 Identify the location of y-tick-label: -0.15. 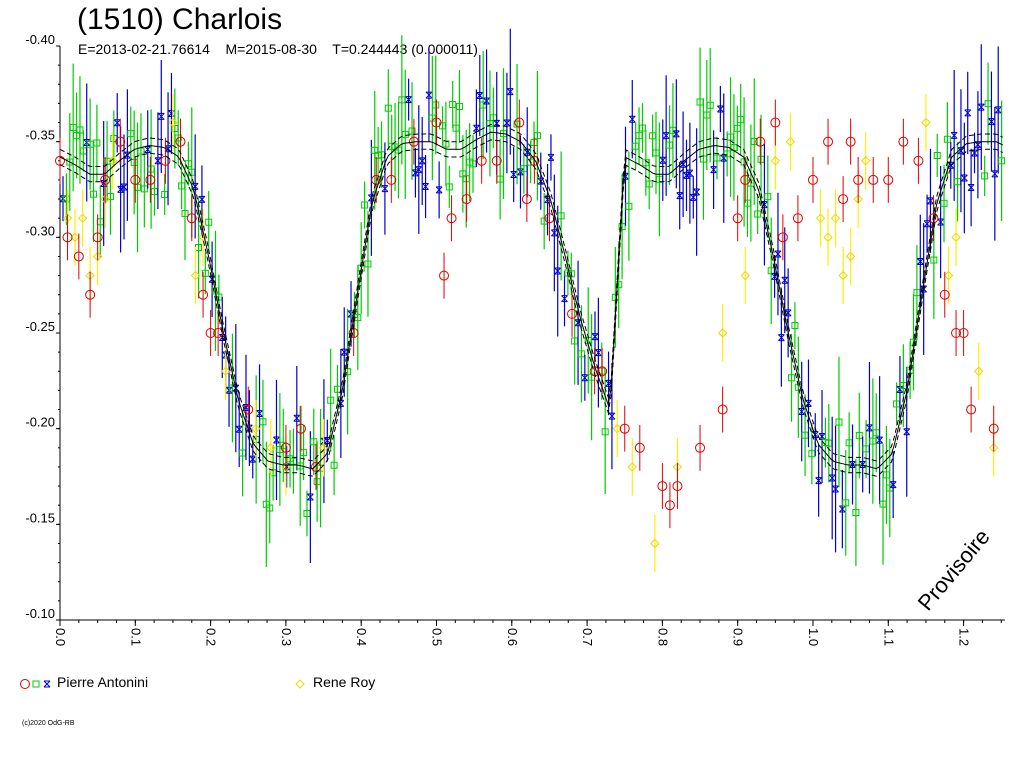
(40, 517).